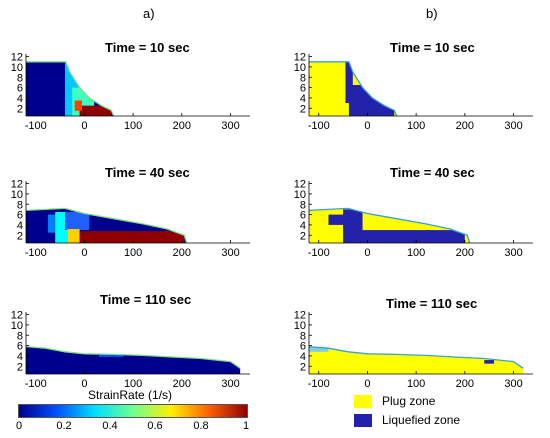 The image size is (550, 438). Describe the element at coordinates (421, 420) in the screenshot. I see `legend-label: Liquefied zone` at that location.